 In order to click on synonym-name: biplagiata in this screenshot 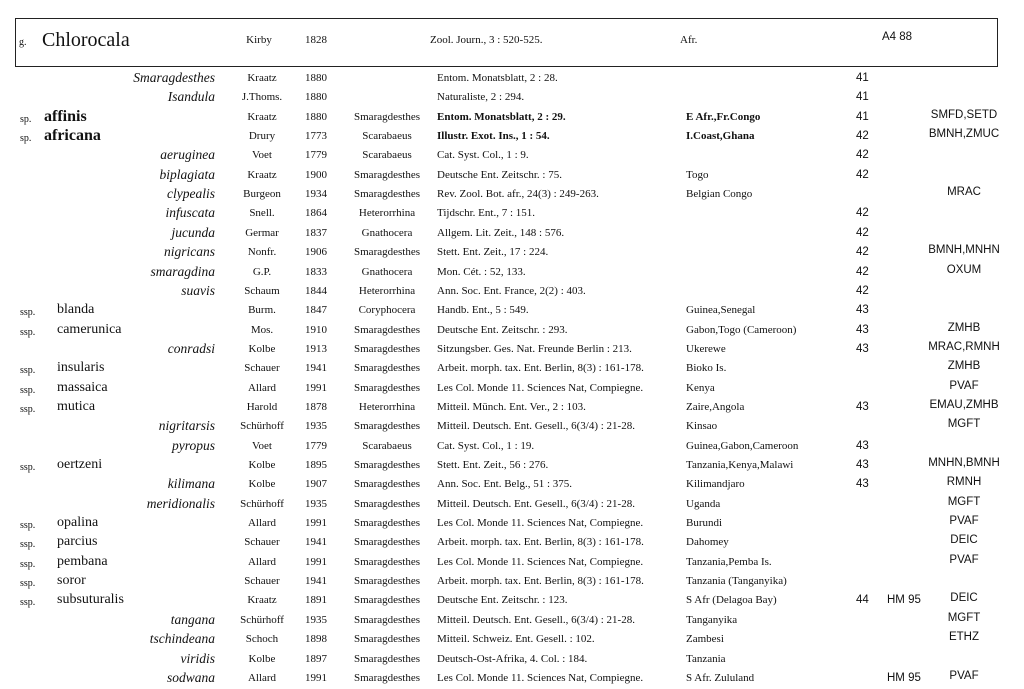, I will do `click(187, 174)`.